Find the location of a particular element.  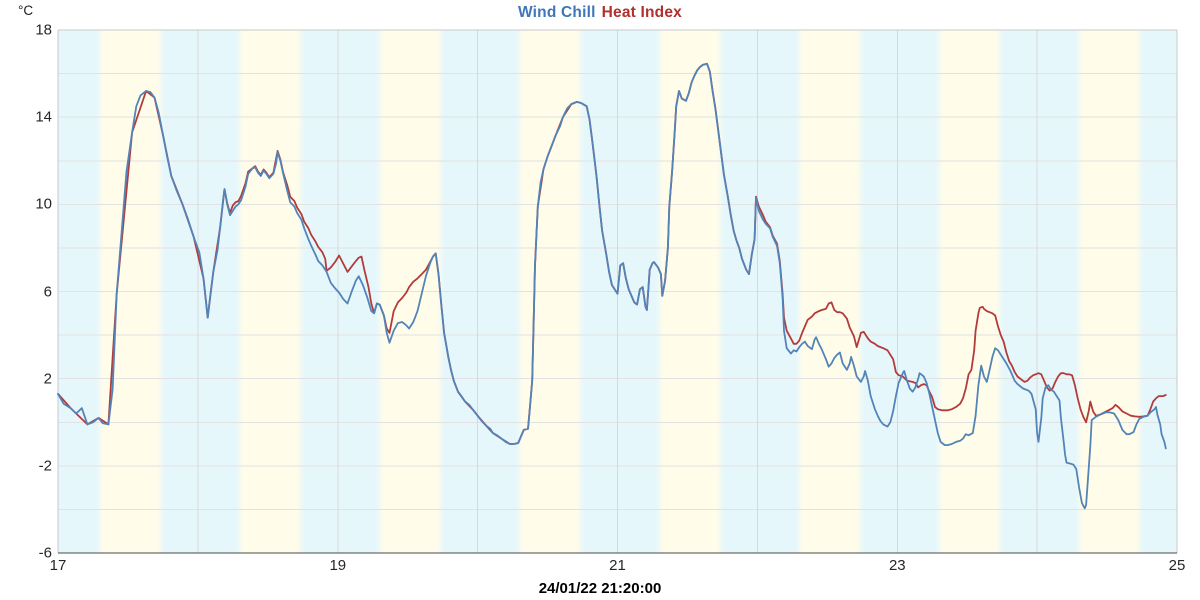

x-tick-label: 17 is located at coordinates (58, 565).